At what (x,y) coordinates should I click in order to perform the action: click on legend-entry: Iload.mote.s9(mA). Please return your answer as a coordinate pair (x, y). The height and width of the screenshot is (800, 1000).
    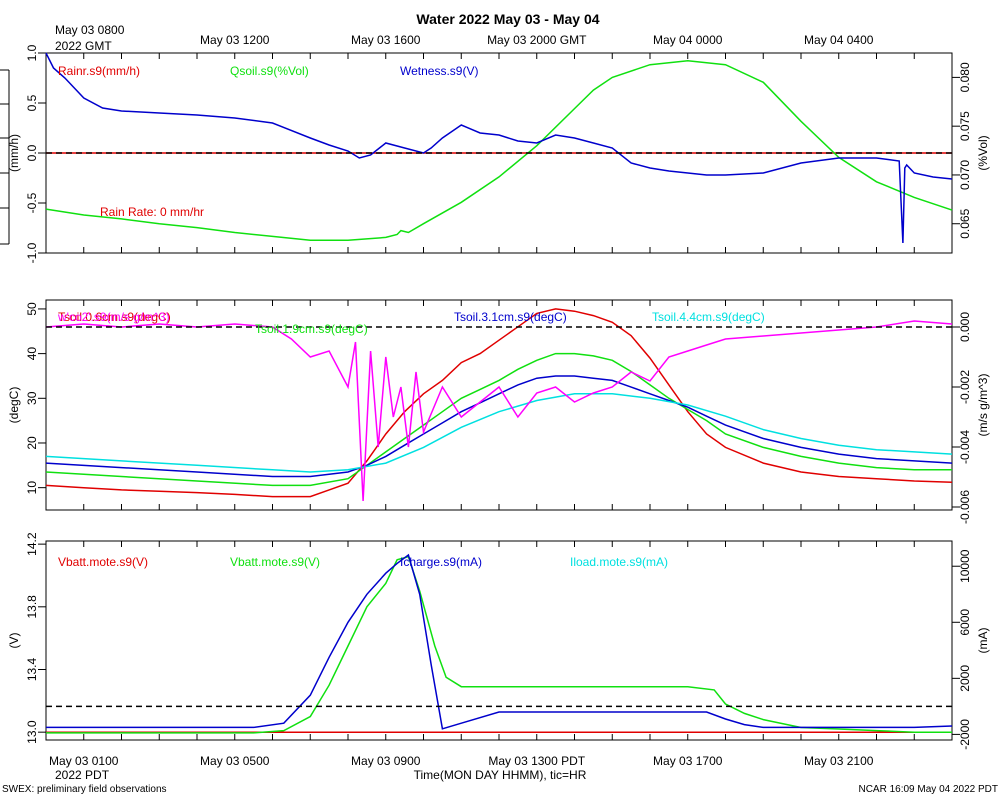
    Looking at the image, I should click on (619, 562).